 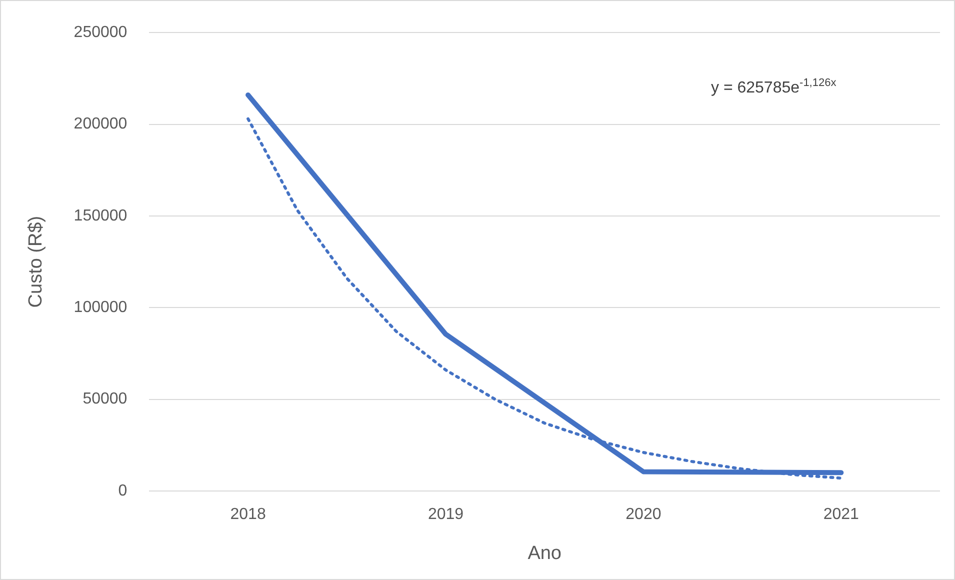 What do you see at coordinates (644, 515) in the screenshot?
I see `x-tick-label: 2020` at bounding box center [644, 515].